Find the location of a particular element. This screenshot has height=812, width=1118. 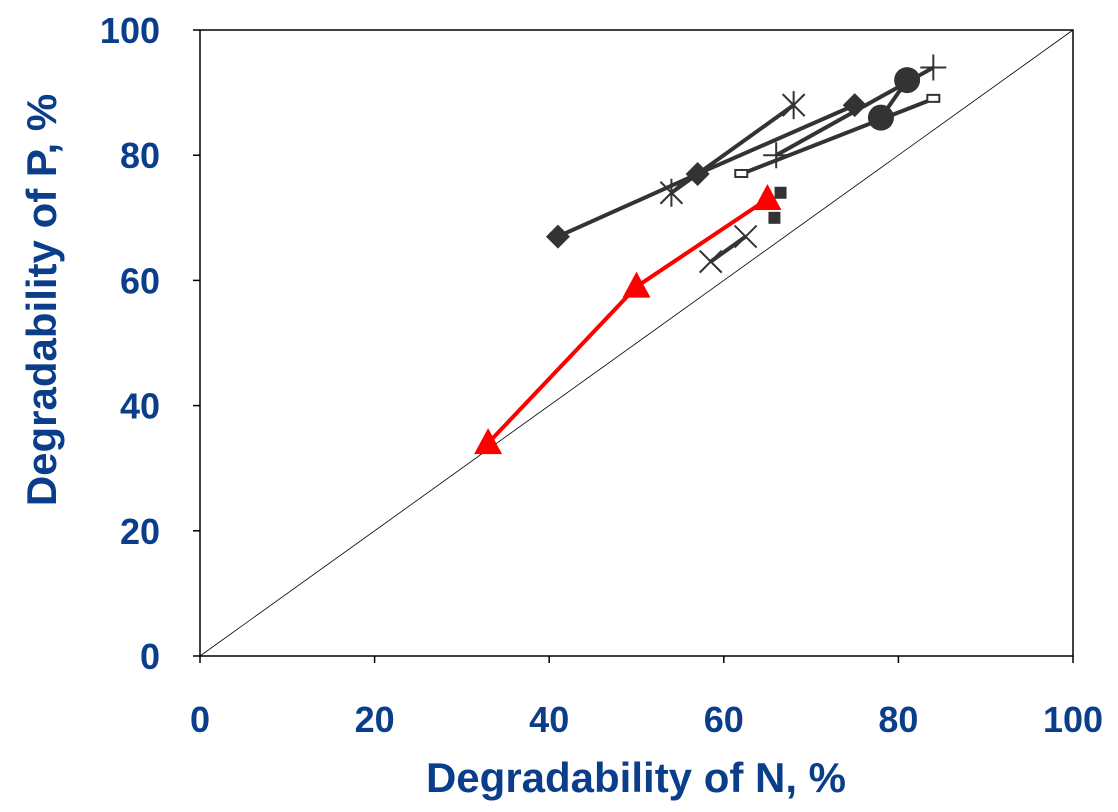

y-tick-label: 0 is located at coordinates (150, 656).